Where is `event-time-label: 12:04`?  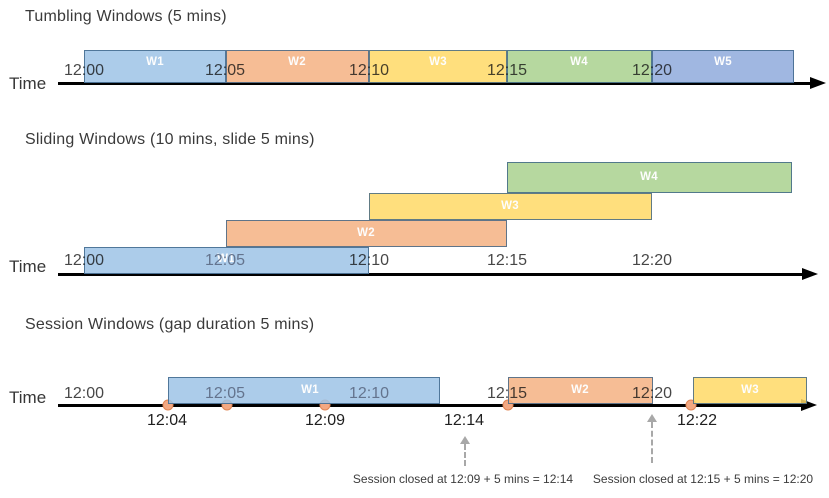 event-time-label: 12:04 is located at coordinates (167, 420).